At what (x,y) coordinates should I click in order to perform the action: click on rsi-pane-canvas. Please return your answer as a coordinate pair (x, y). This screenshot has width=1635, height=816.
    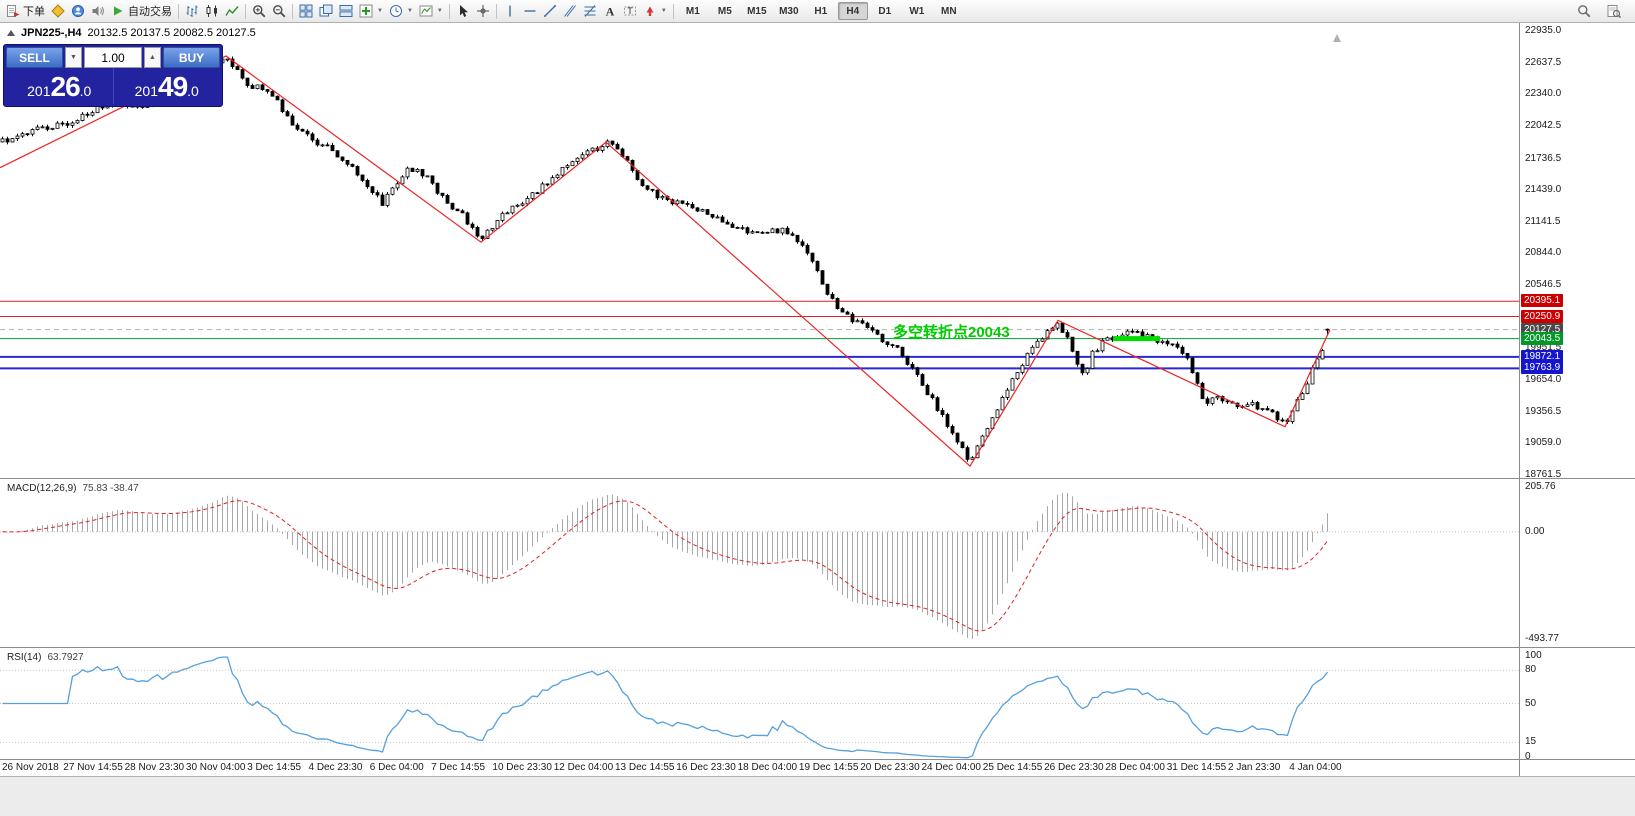
    Looking at the image, I should click on (759, 703).